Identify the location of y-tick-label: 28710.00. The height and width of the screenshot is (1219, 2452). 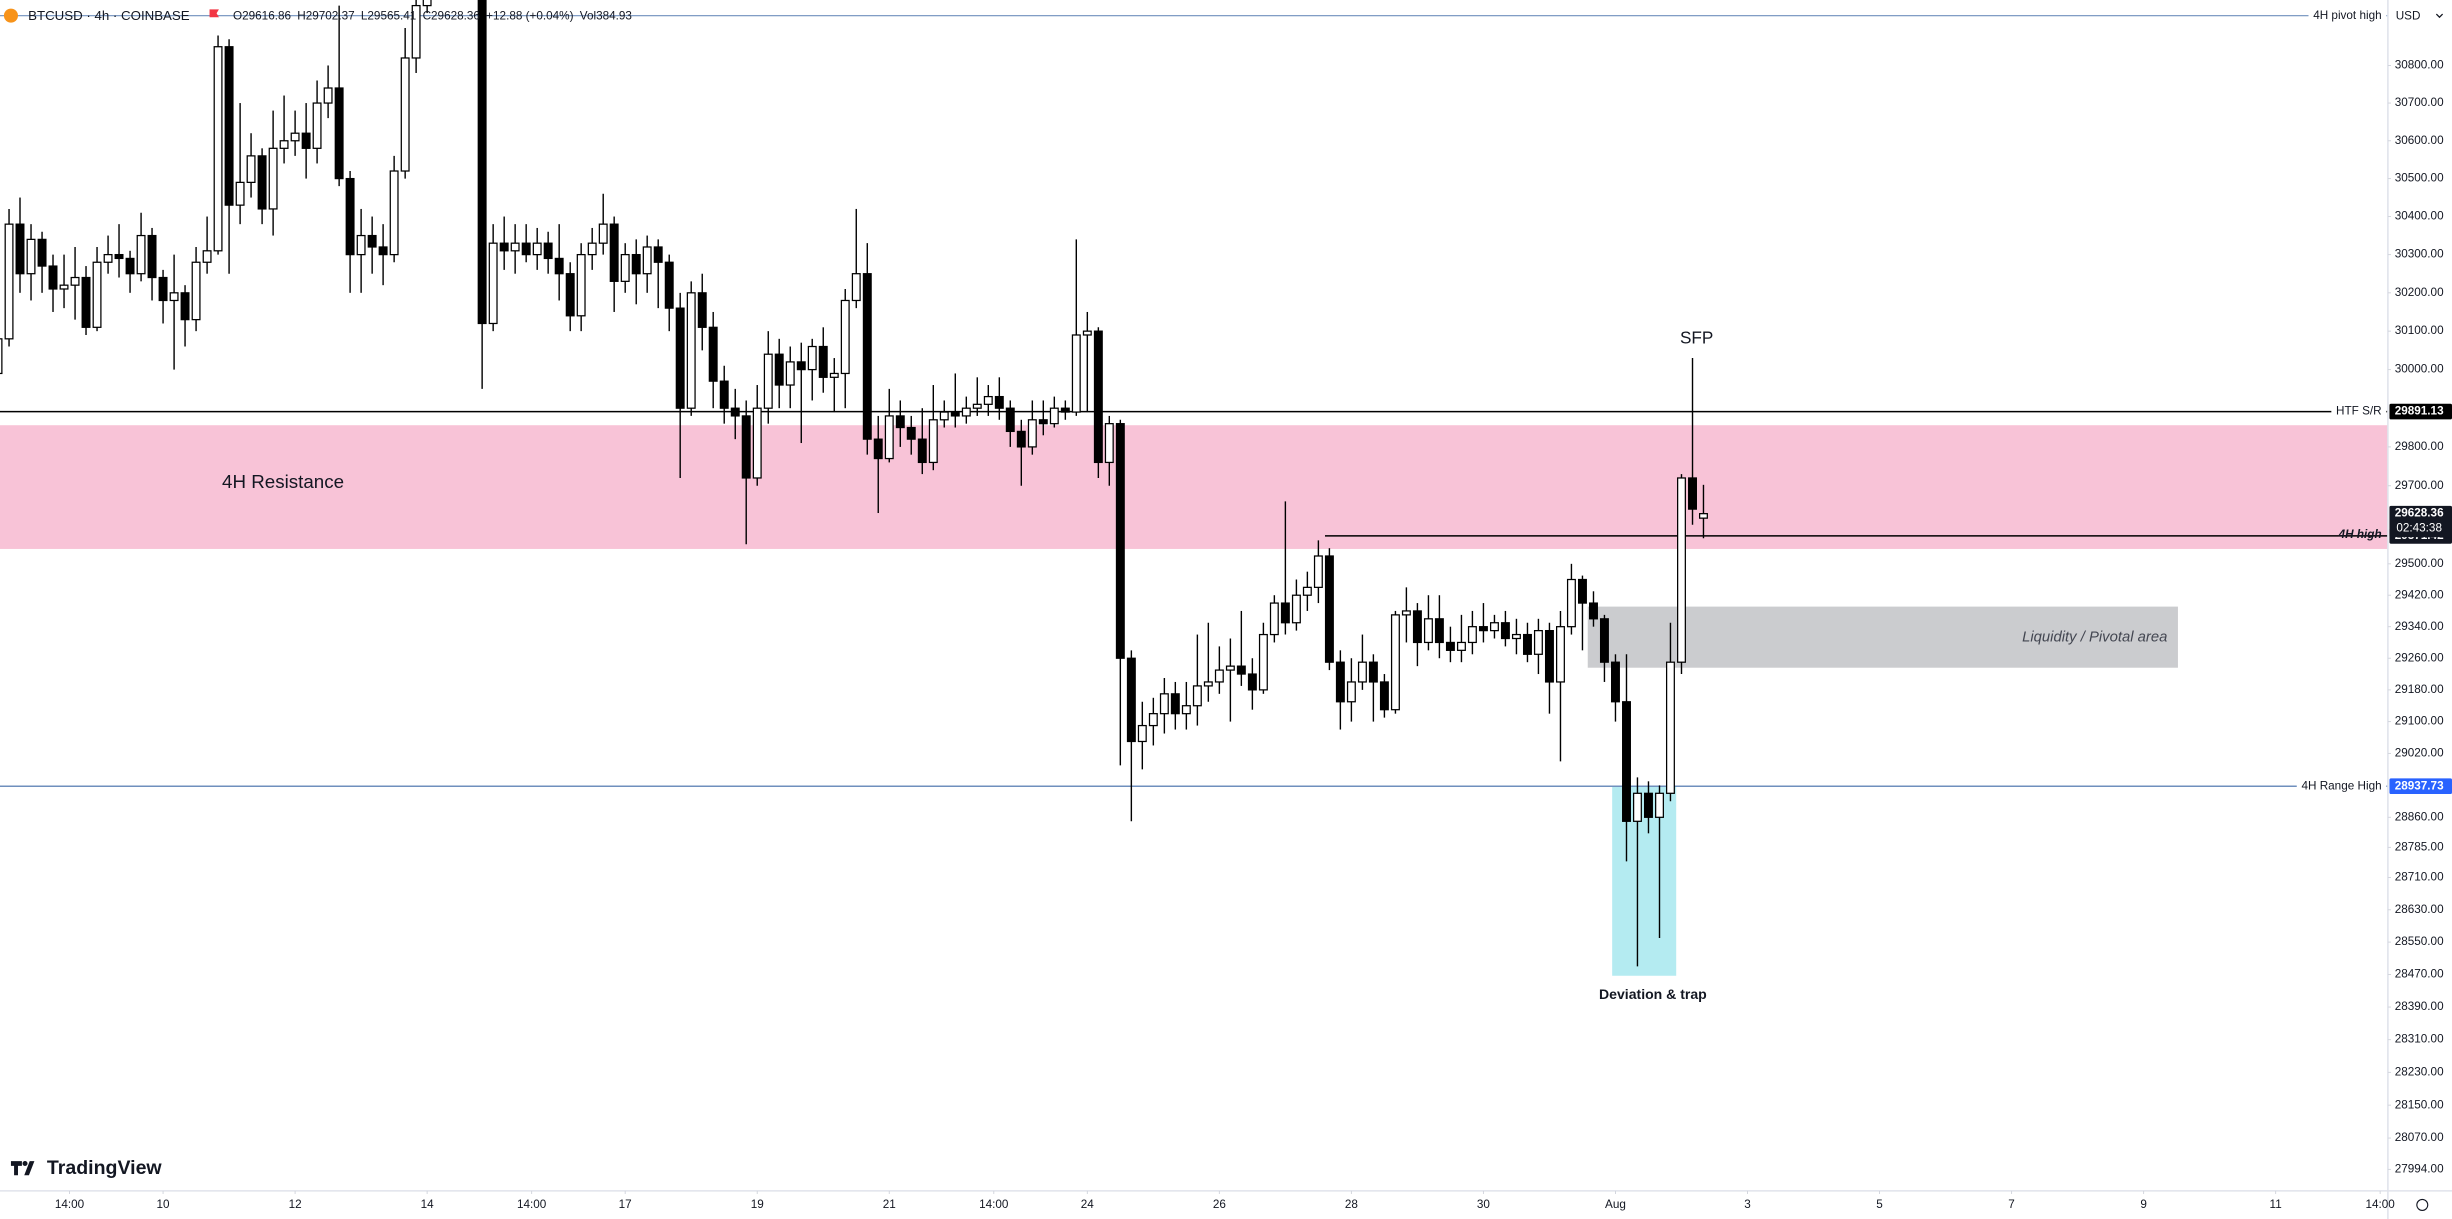
(2419, 877).